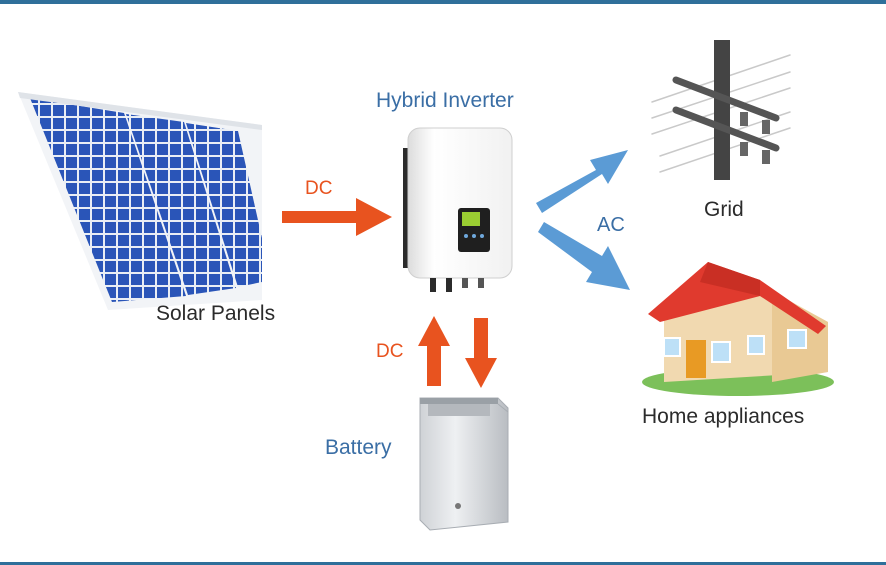  What do you see at coordinates (582, 181) in the screenshot?
I see `ac-arrow-to-grid` at bounding box center [582, 181].